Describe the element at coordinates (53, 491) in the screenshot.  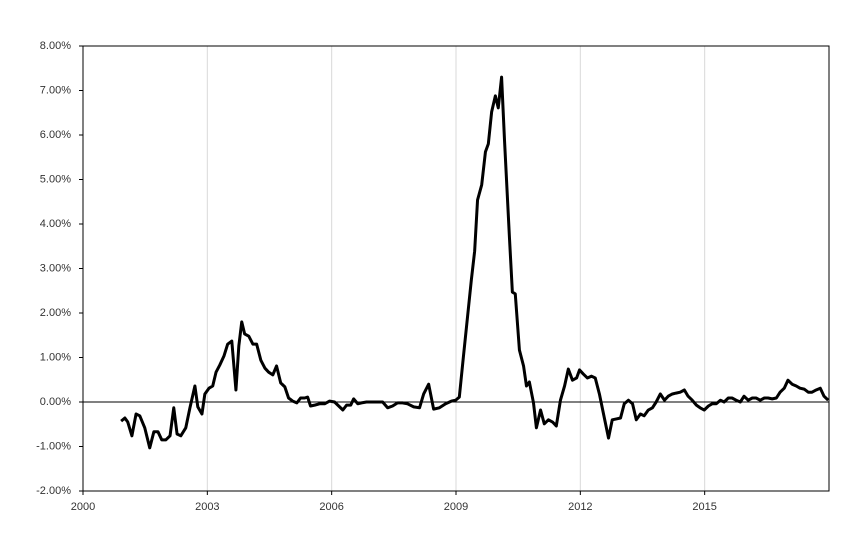
I see `y-tick-label: -2.00%` at that location.